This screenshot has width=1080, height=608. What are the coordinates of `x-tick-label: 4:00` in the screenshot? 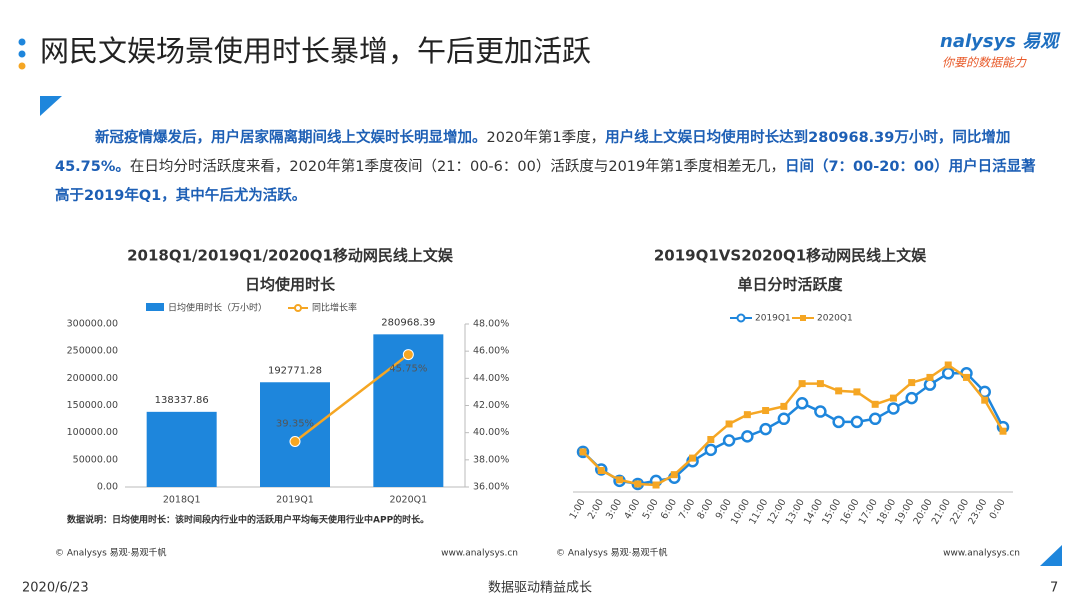 It's located at (632, 509).